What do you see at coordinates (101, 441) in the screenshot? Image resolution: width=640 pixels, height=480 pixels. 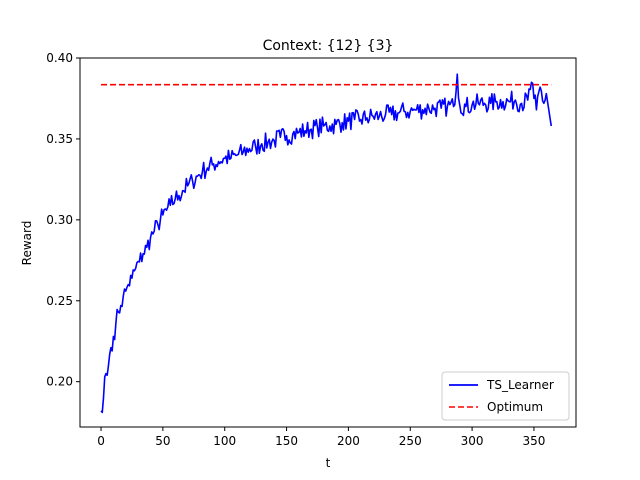 I see `x-tick-label: 0` at bounding box center [101, 441].